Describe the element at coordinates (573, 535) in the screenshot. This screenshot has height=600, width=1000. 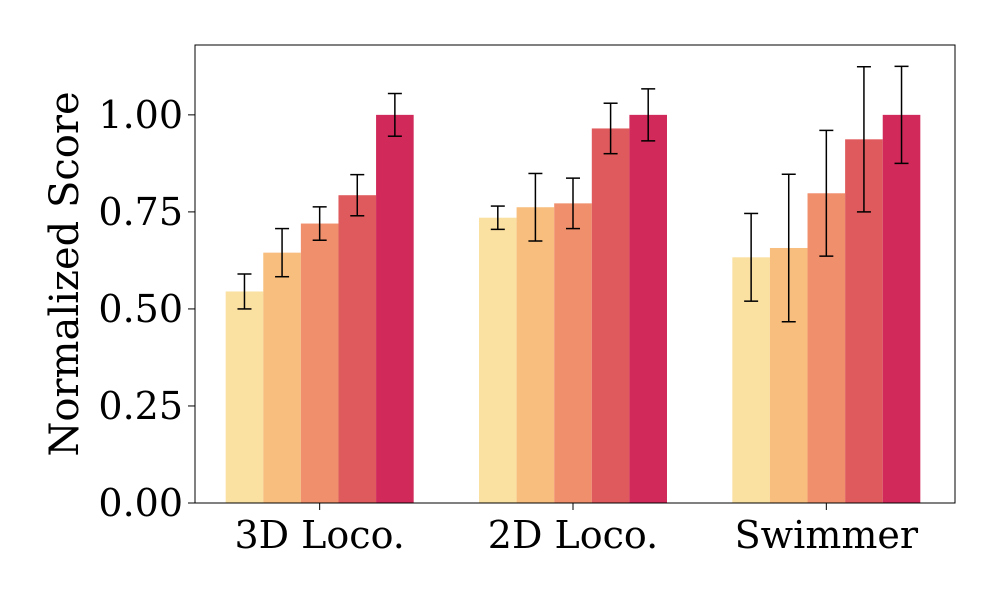
I see `x-tick-label-1: 2D Loco.` at that location.